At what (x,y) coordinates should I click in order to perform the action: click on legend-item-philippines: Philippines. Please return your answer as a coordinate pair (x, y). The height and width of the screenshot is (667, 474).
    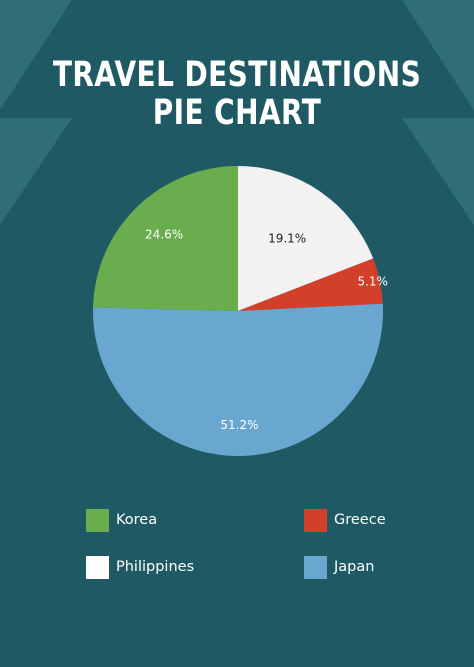
    Looking at the image, I should click on (140, 567).